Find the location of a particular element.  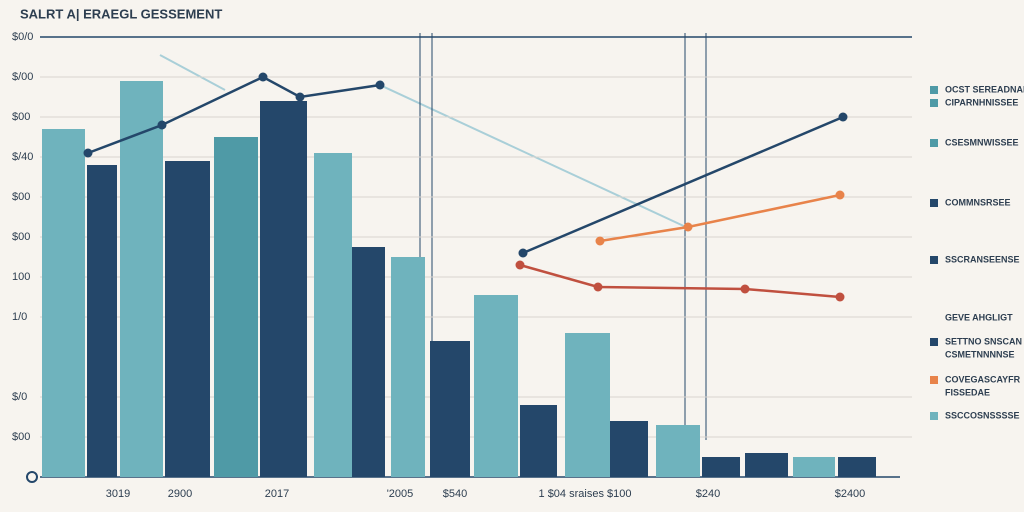

x-tick-label: $2400 is located at coordinates (850, 494).